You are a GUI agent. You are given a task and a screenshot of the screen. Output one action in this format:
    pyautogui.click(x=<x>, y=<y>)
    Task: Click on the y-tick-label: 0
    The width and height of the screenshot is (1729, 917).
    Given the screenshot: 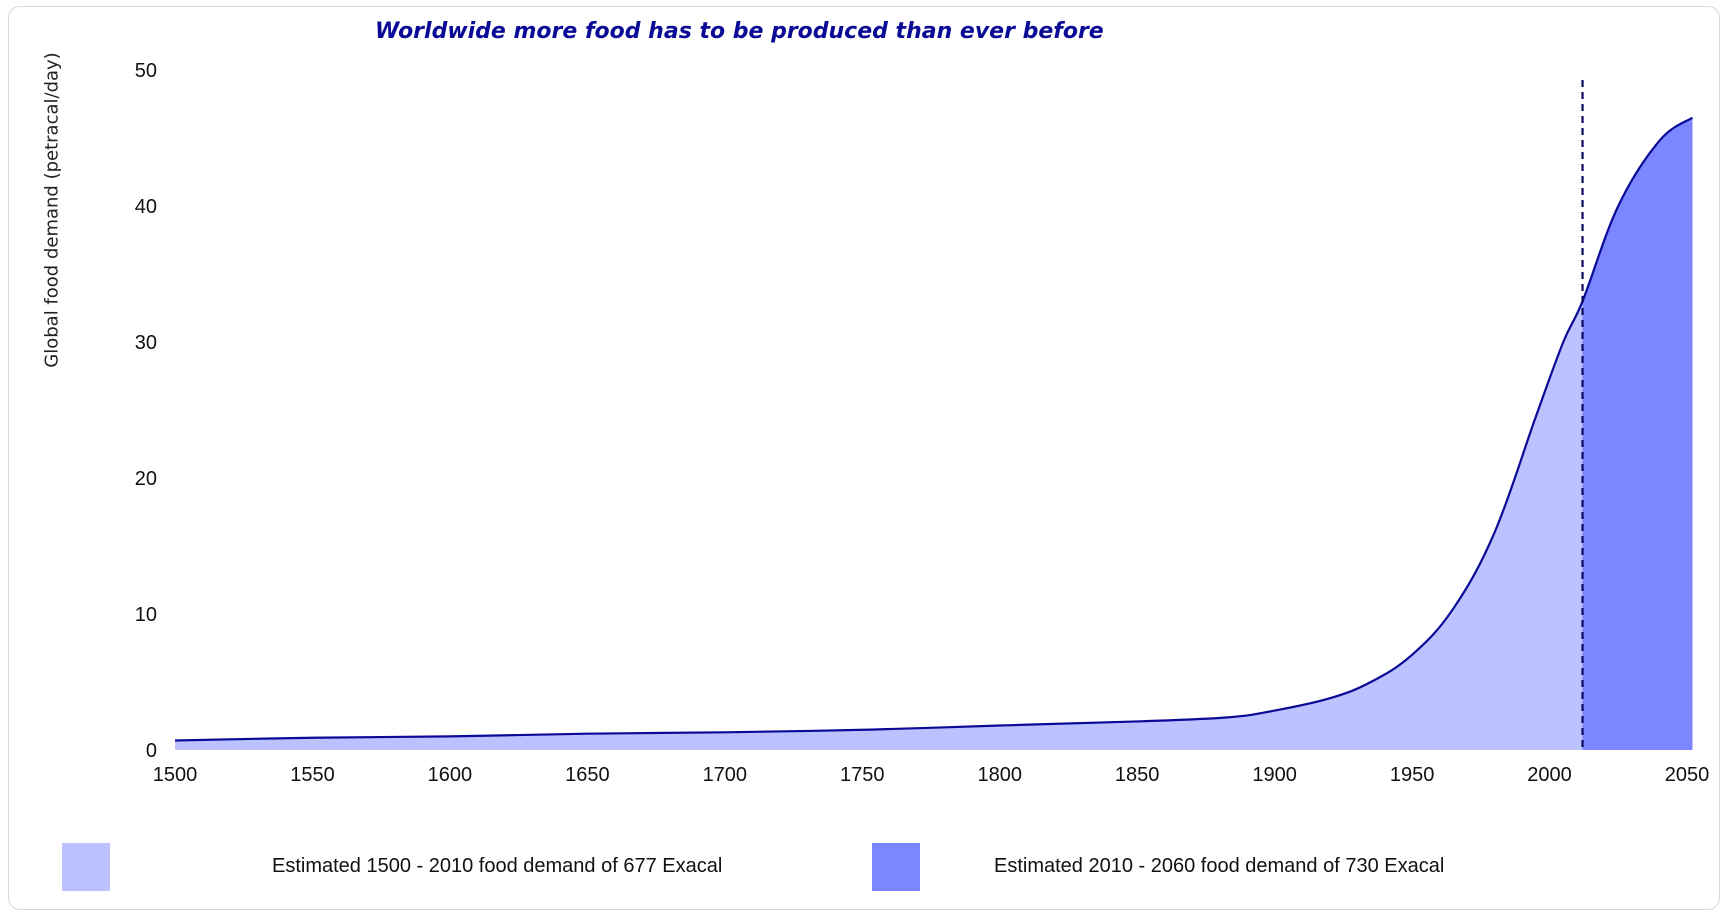 What is the action you would take?
    pyautogui.click(x=151, y=751)
    